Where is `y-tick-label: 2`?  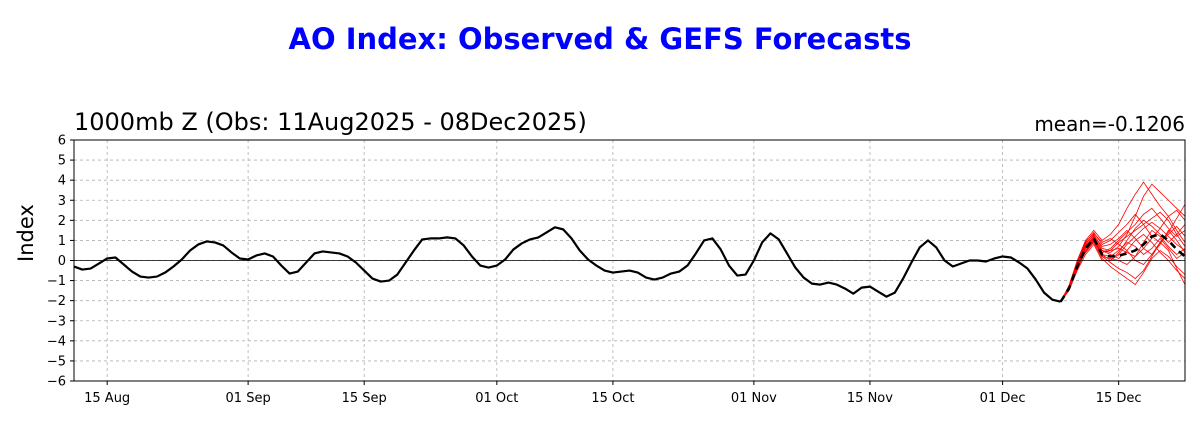 y-tick-label: 2 is located at coordinates (62, 221).